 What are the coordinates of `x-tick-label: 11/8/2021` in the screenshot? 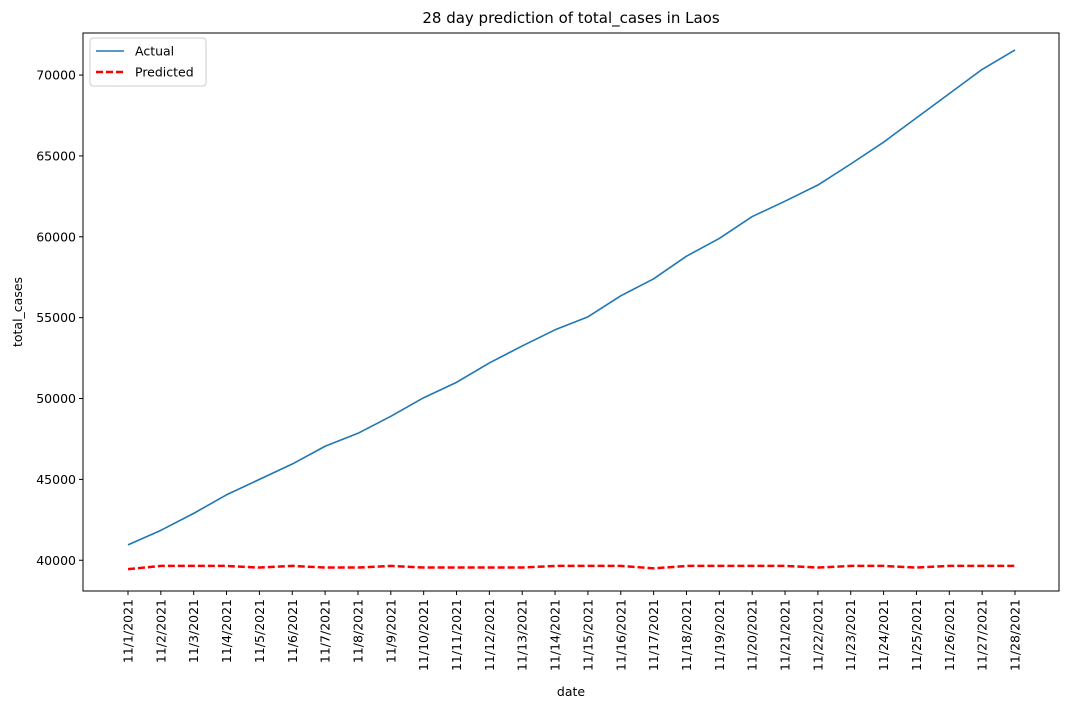 It's located at (357, 631).